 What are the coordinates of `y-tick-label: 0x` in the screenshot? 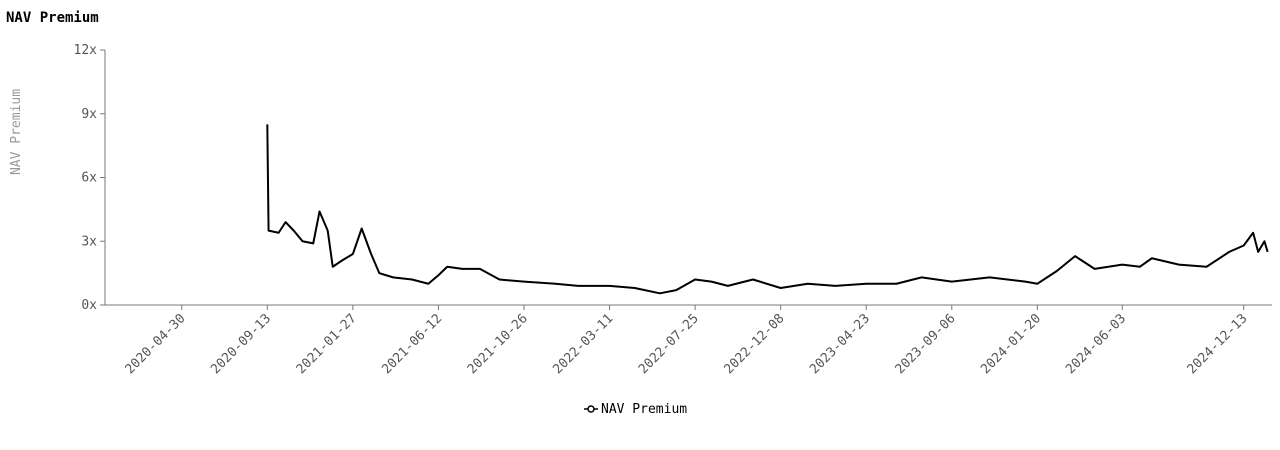 It's located at (89, 305).